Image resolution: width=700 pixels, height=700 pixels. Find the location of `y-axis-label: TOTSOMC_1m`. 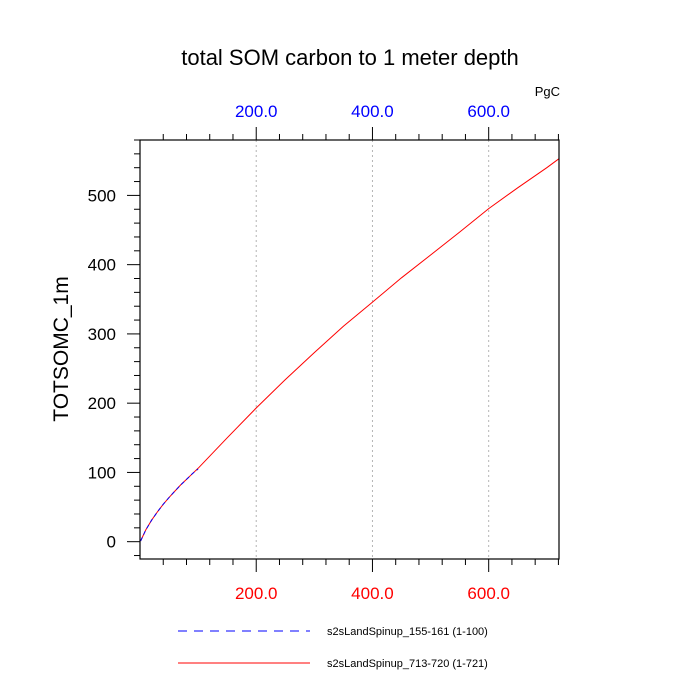

y-axis-label: TOTSOMC_1m is located at coordinates (61, 348).